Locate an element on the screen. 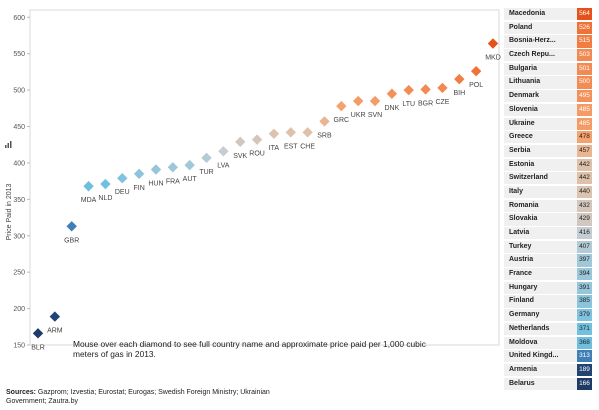 The height and width of the screenshot is (410, 599). legend-country-name: Italy is located at coordinates (540, 192).